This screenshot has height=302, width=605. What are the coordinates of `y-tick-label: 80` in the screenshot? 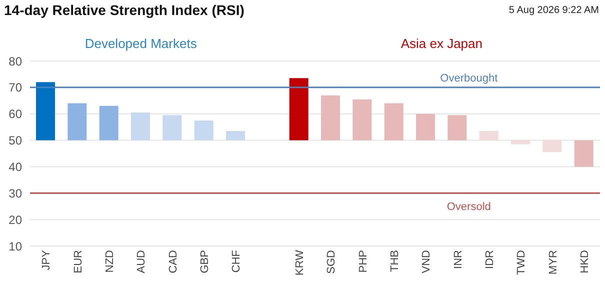 It's located at (15, 61).